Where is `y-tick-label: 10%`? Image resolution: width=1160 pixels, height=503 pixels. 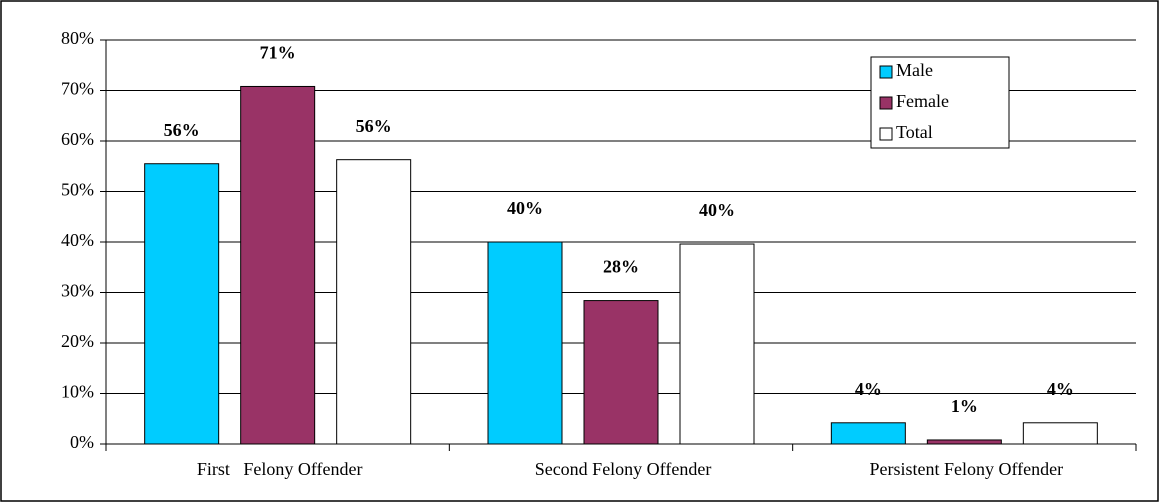
y-tick-label: 10% is located at coordinates (77, 392).